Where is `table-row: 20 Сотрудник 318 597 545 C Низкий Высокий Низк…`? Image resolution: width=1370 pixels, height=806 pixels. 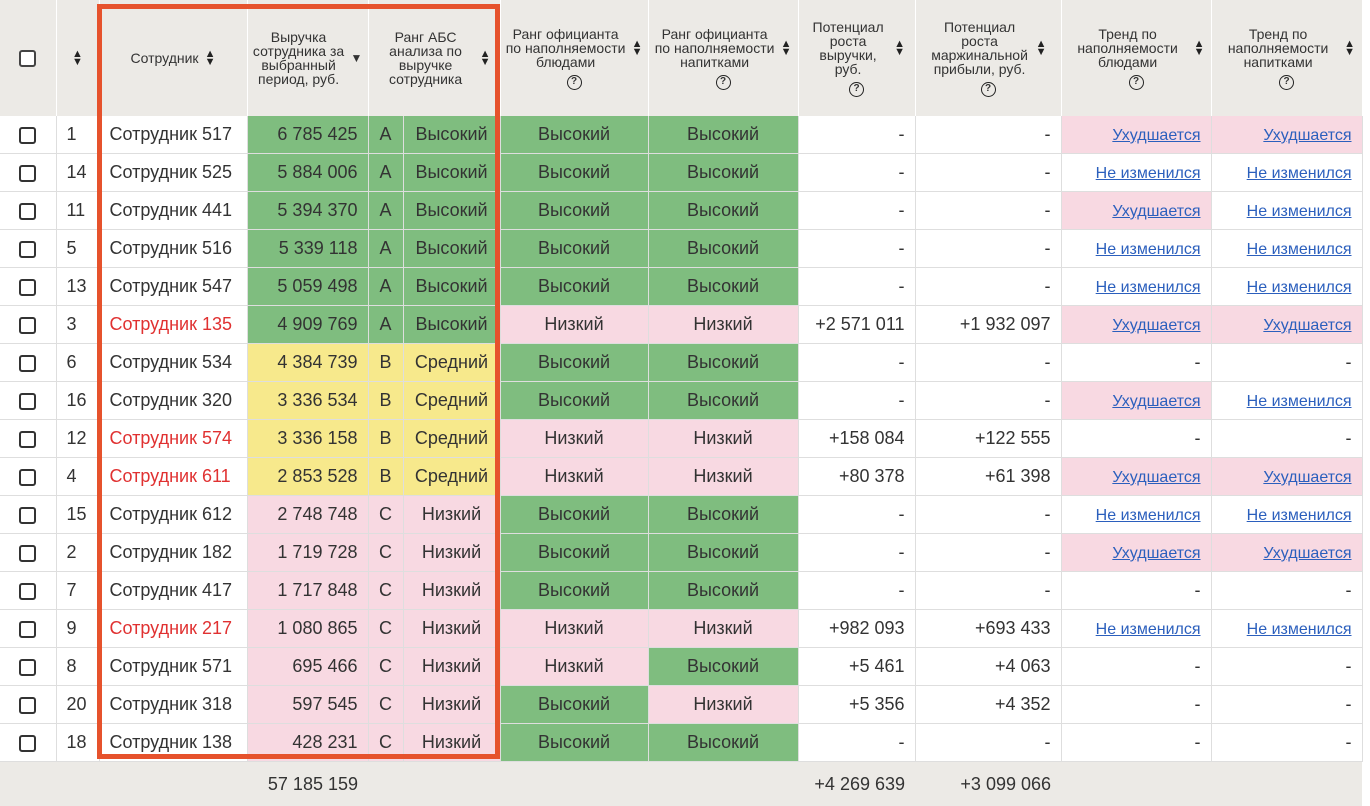
table-row: 20 Сотрудник 318 597 545 C Низкий Высокий Низк… is located at coordinates (681, 704).